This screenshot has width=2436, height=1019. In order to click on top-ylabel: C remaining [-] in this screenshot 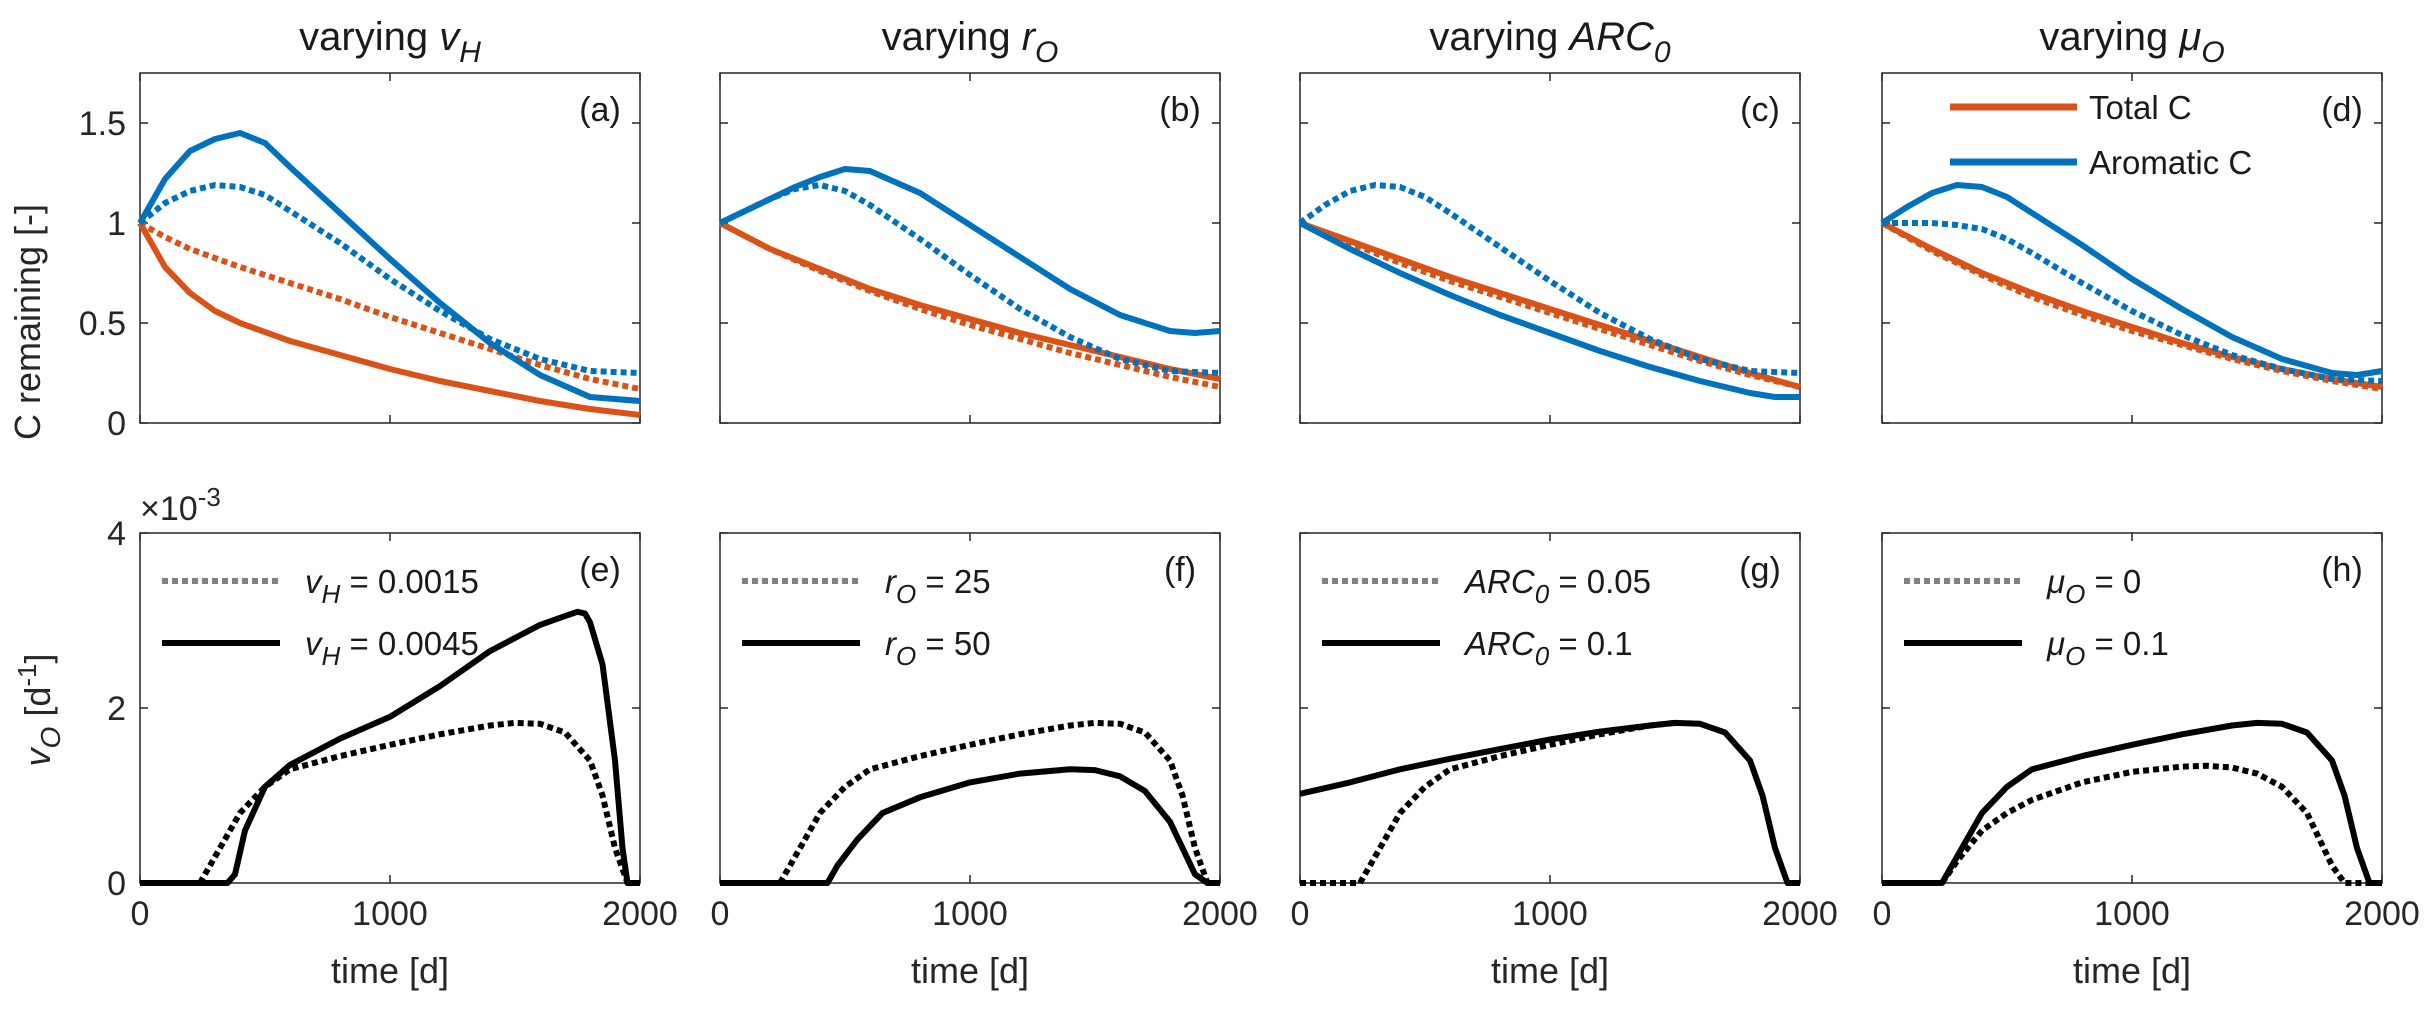, I will do `click(27, 322)`.